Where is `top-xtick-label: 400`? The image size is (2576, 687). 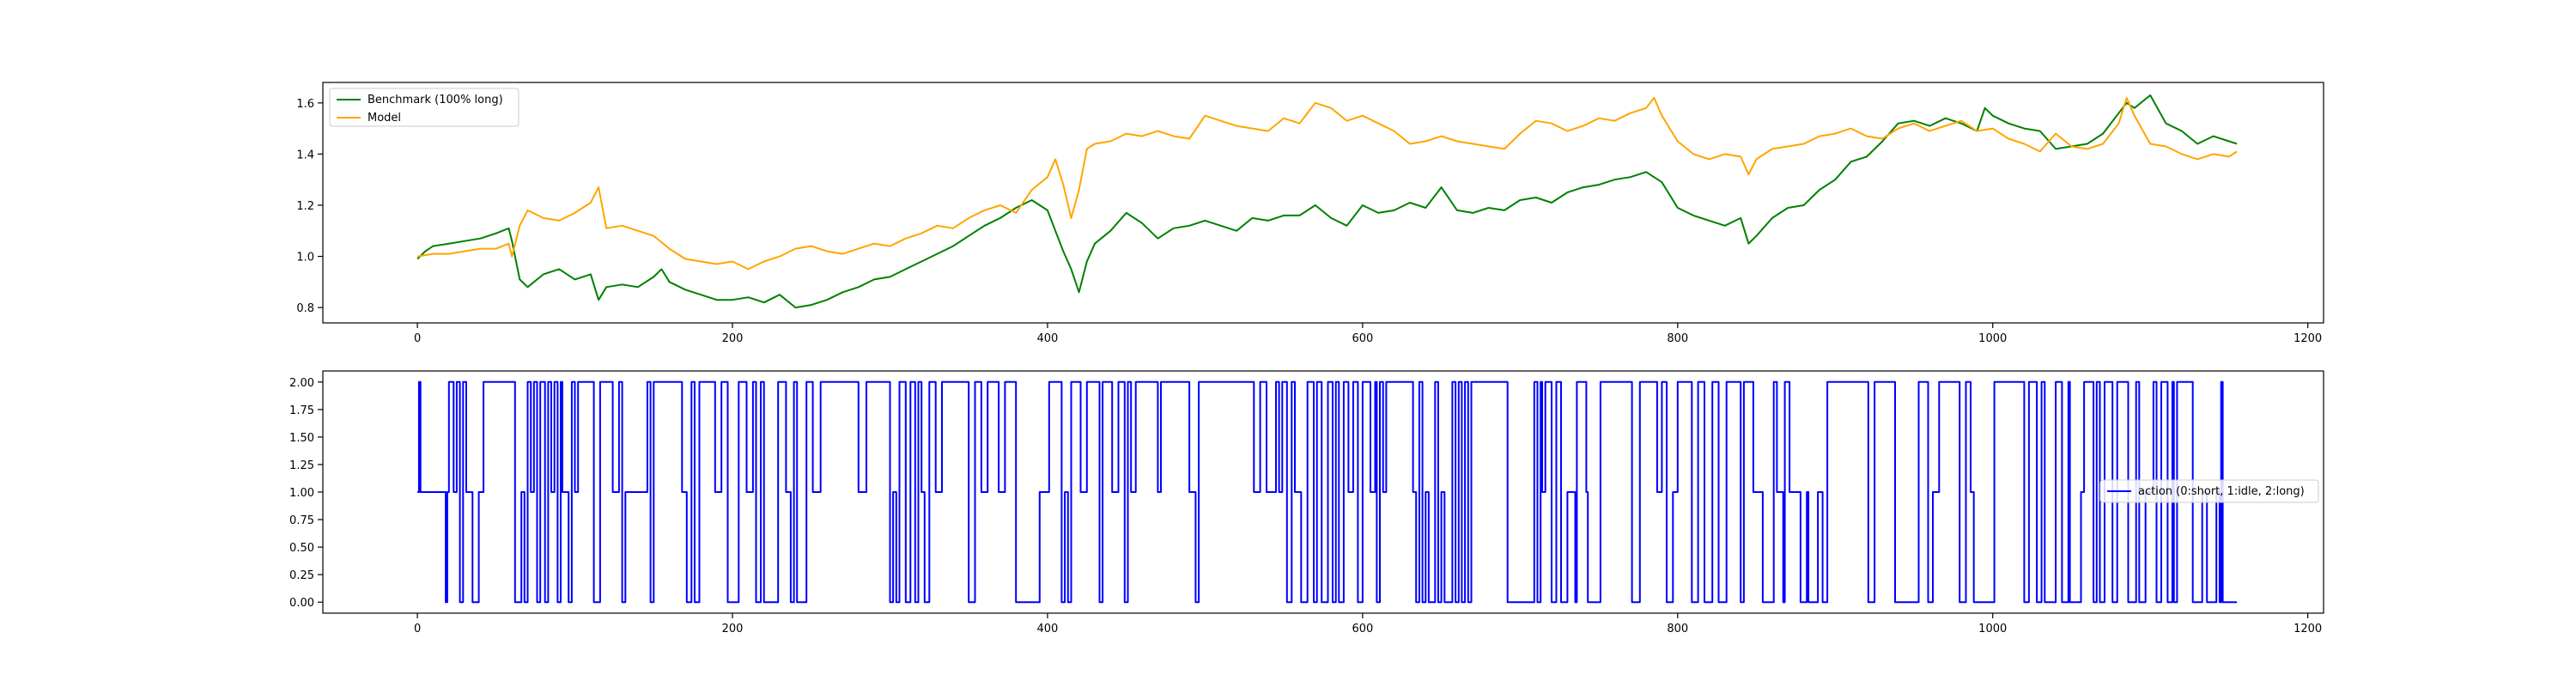
top-xtick-label: 400 is located at coordinates (1048, 338).